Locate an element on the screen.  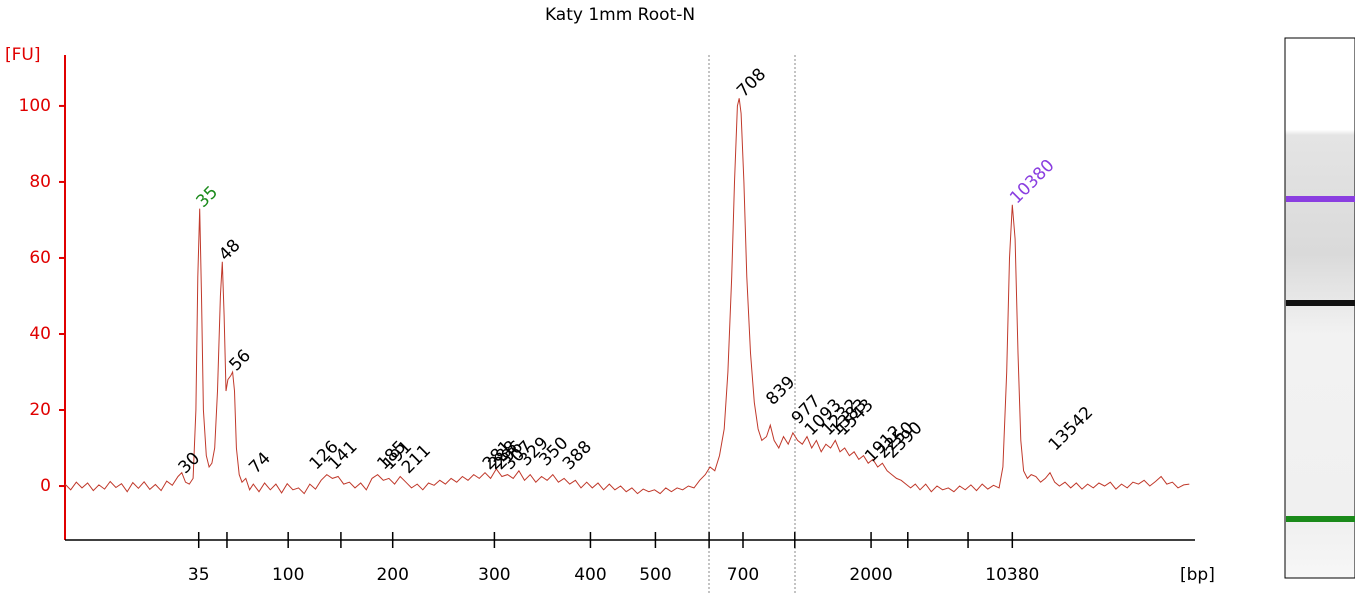
peak-label: 13542 is located at coordinates (1071, 429).